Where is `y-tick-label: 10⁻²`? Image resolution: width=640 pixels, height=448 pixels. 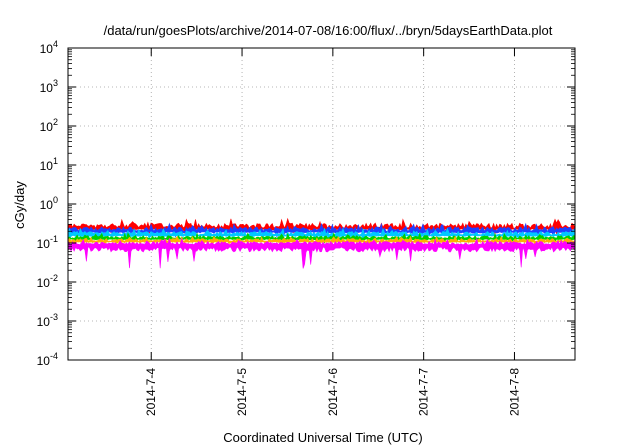
y-tick-label: 10⁻² is located at coordinates (47, 281).